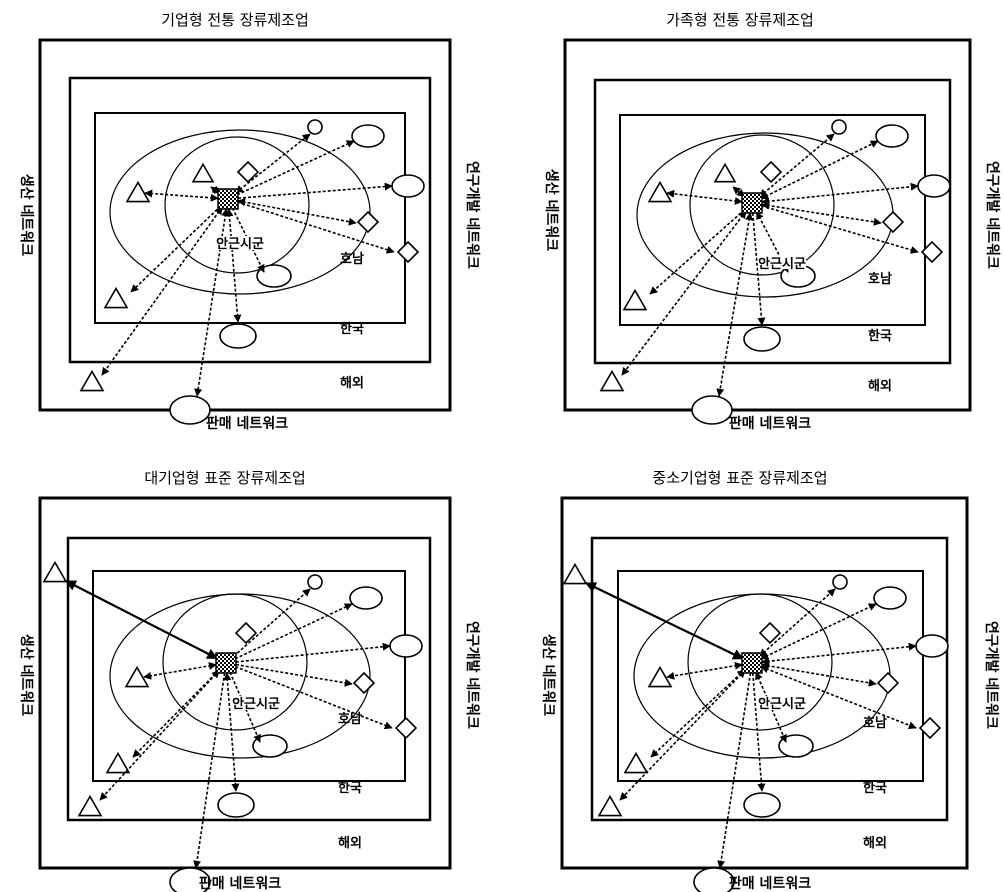 This screenshot has width=1004, height=892. I want to click on arrow-group, so click(229, 724).